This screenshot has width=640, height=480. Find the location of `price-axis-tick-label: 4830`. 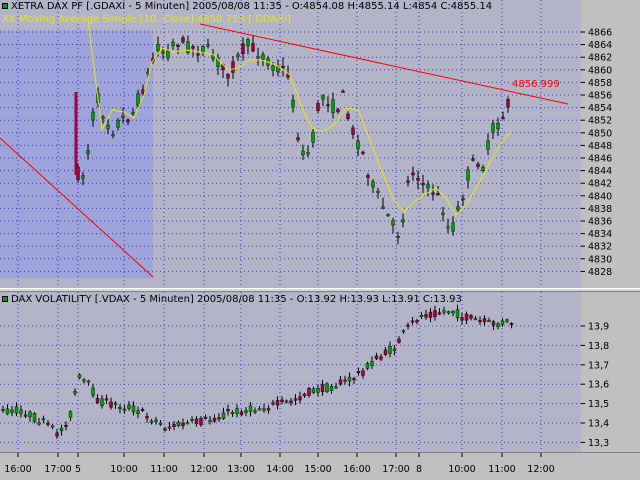

price-axis-tick-label: 4830 is located at coordinates (600, 259).